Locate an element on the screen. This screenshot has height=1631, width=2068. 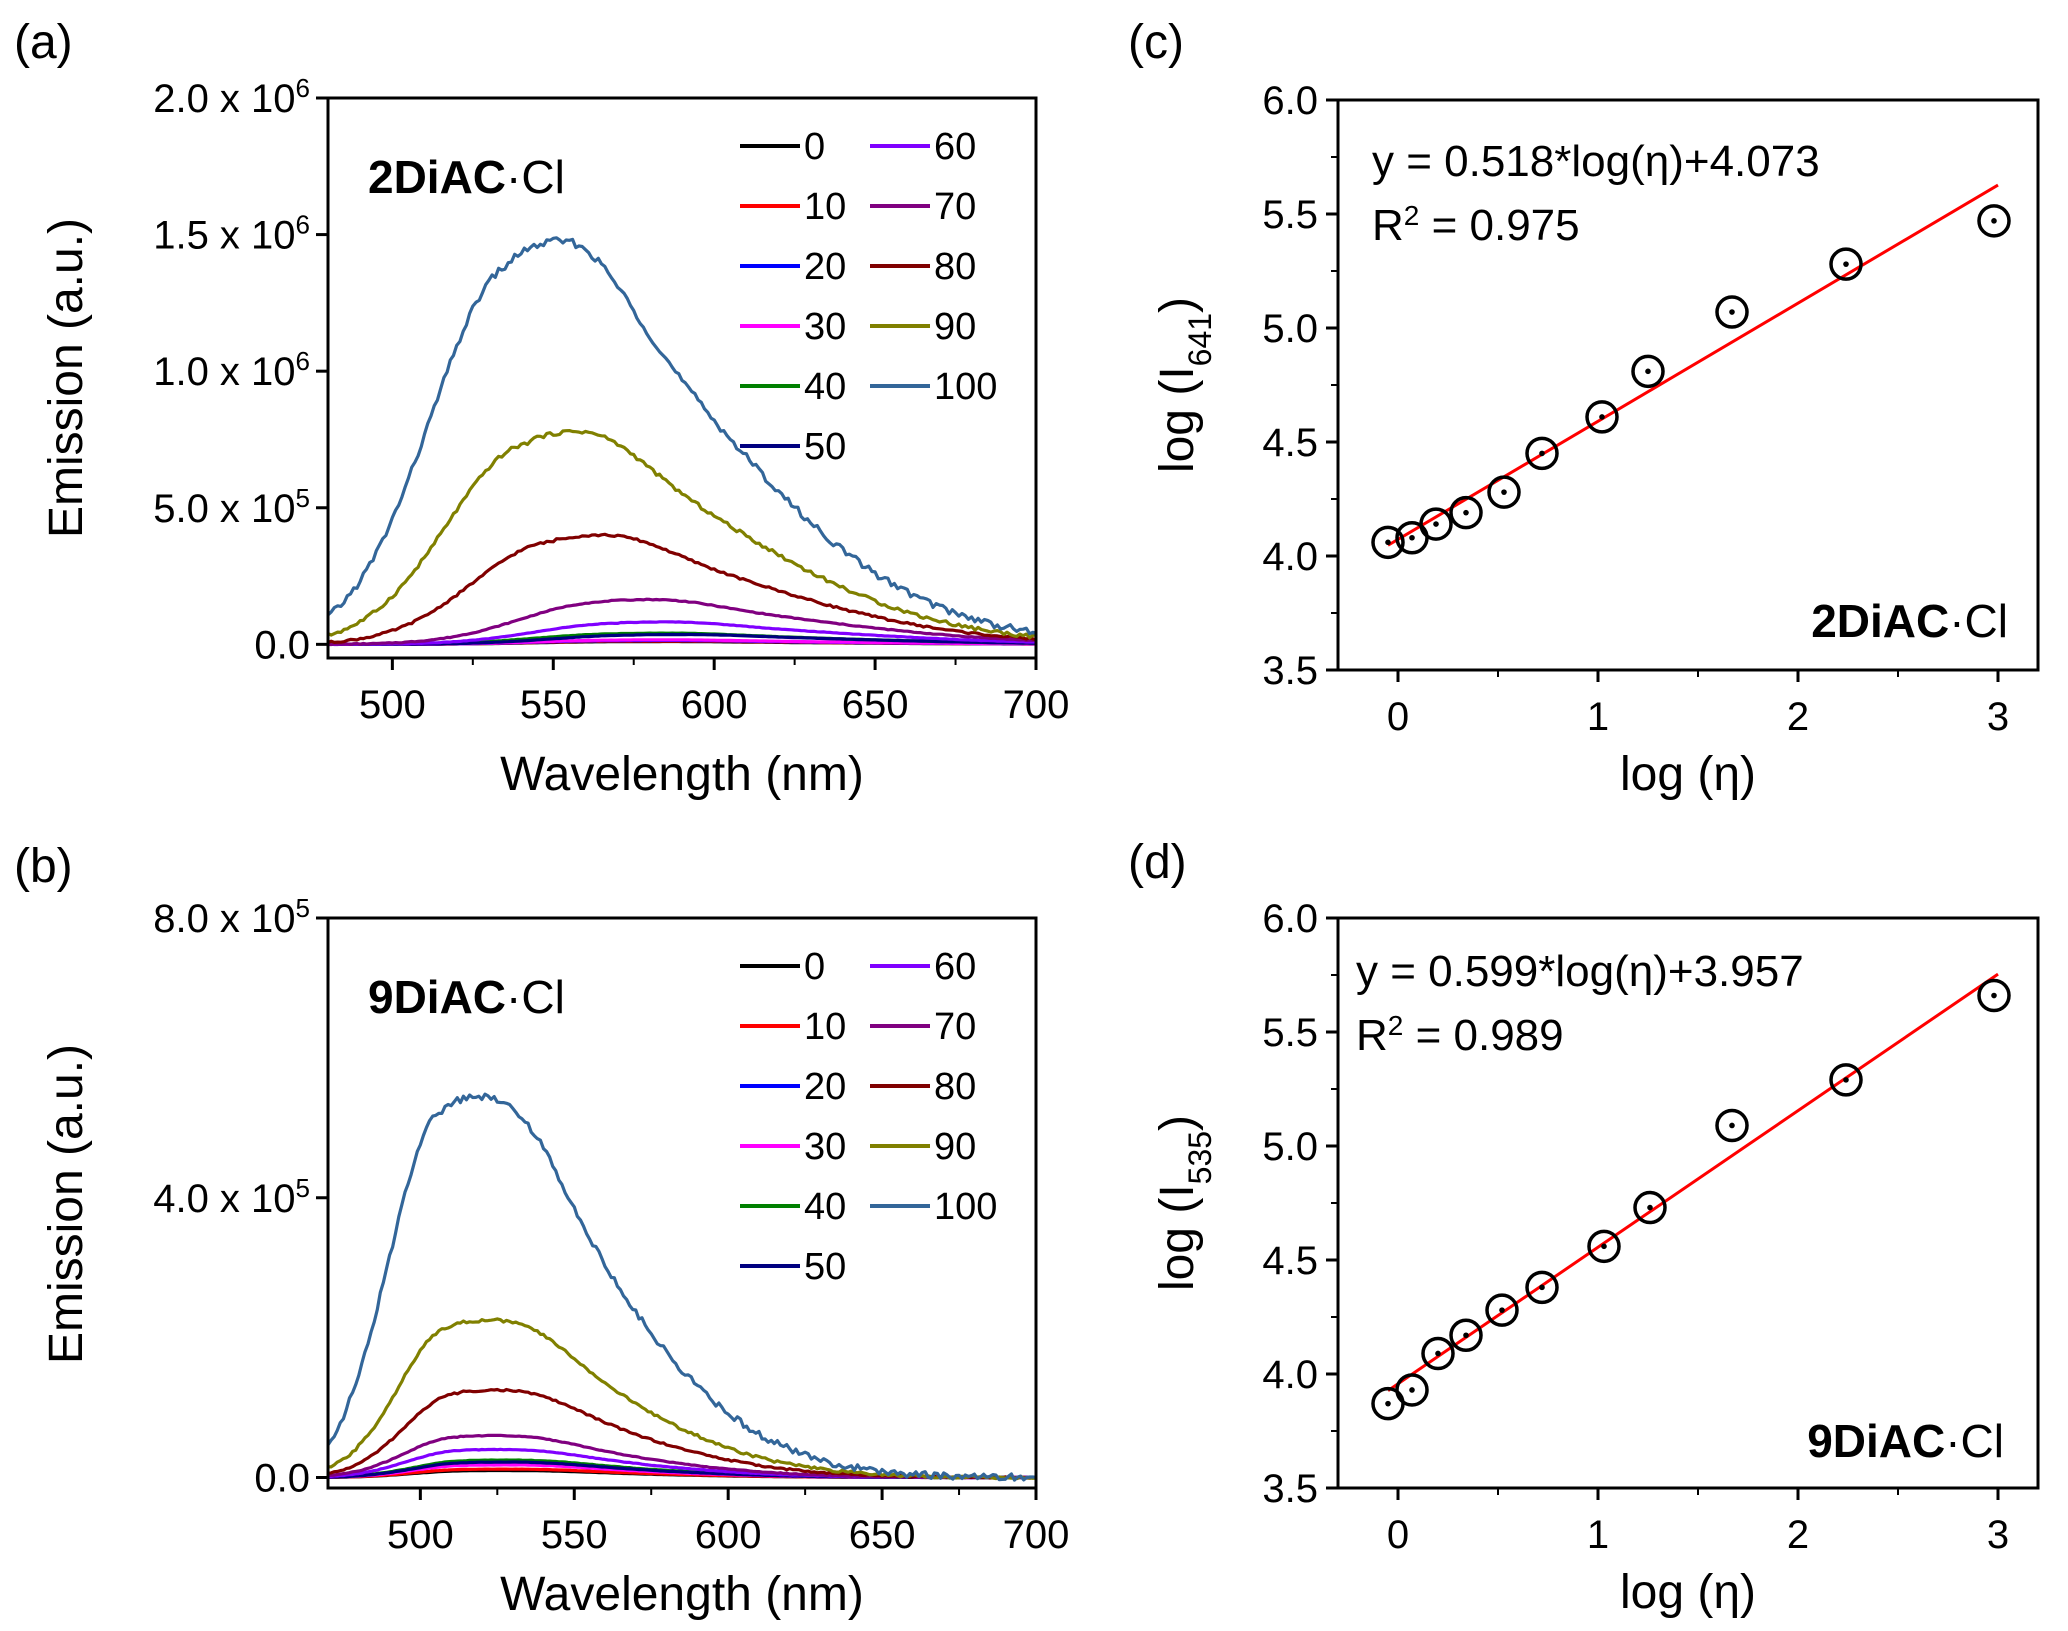
legend-label-30: 30 is located at coordinates (825, 1147).